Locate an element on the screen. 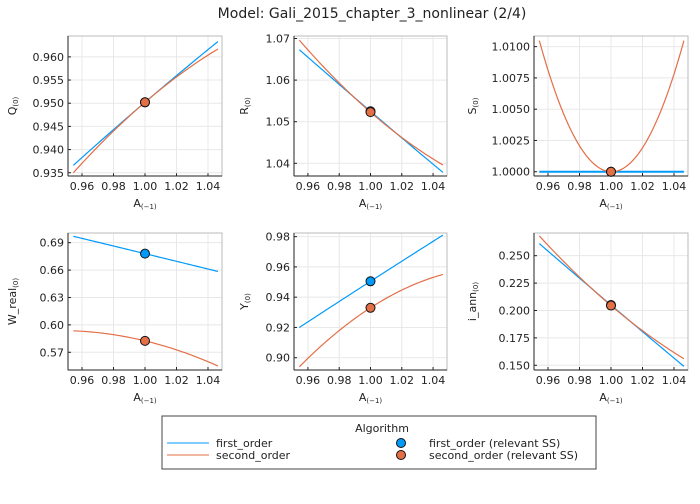 The image size is (700, 504). ss-marker-first-order is located at coordinates (370, 281).